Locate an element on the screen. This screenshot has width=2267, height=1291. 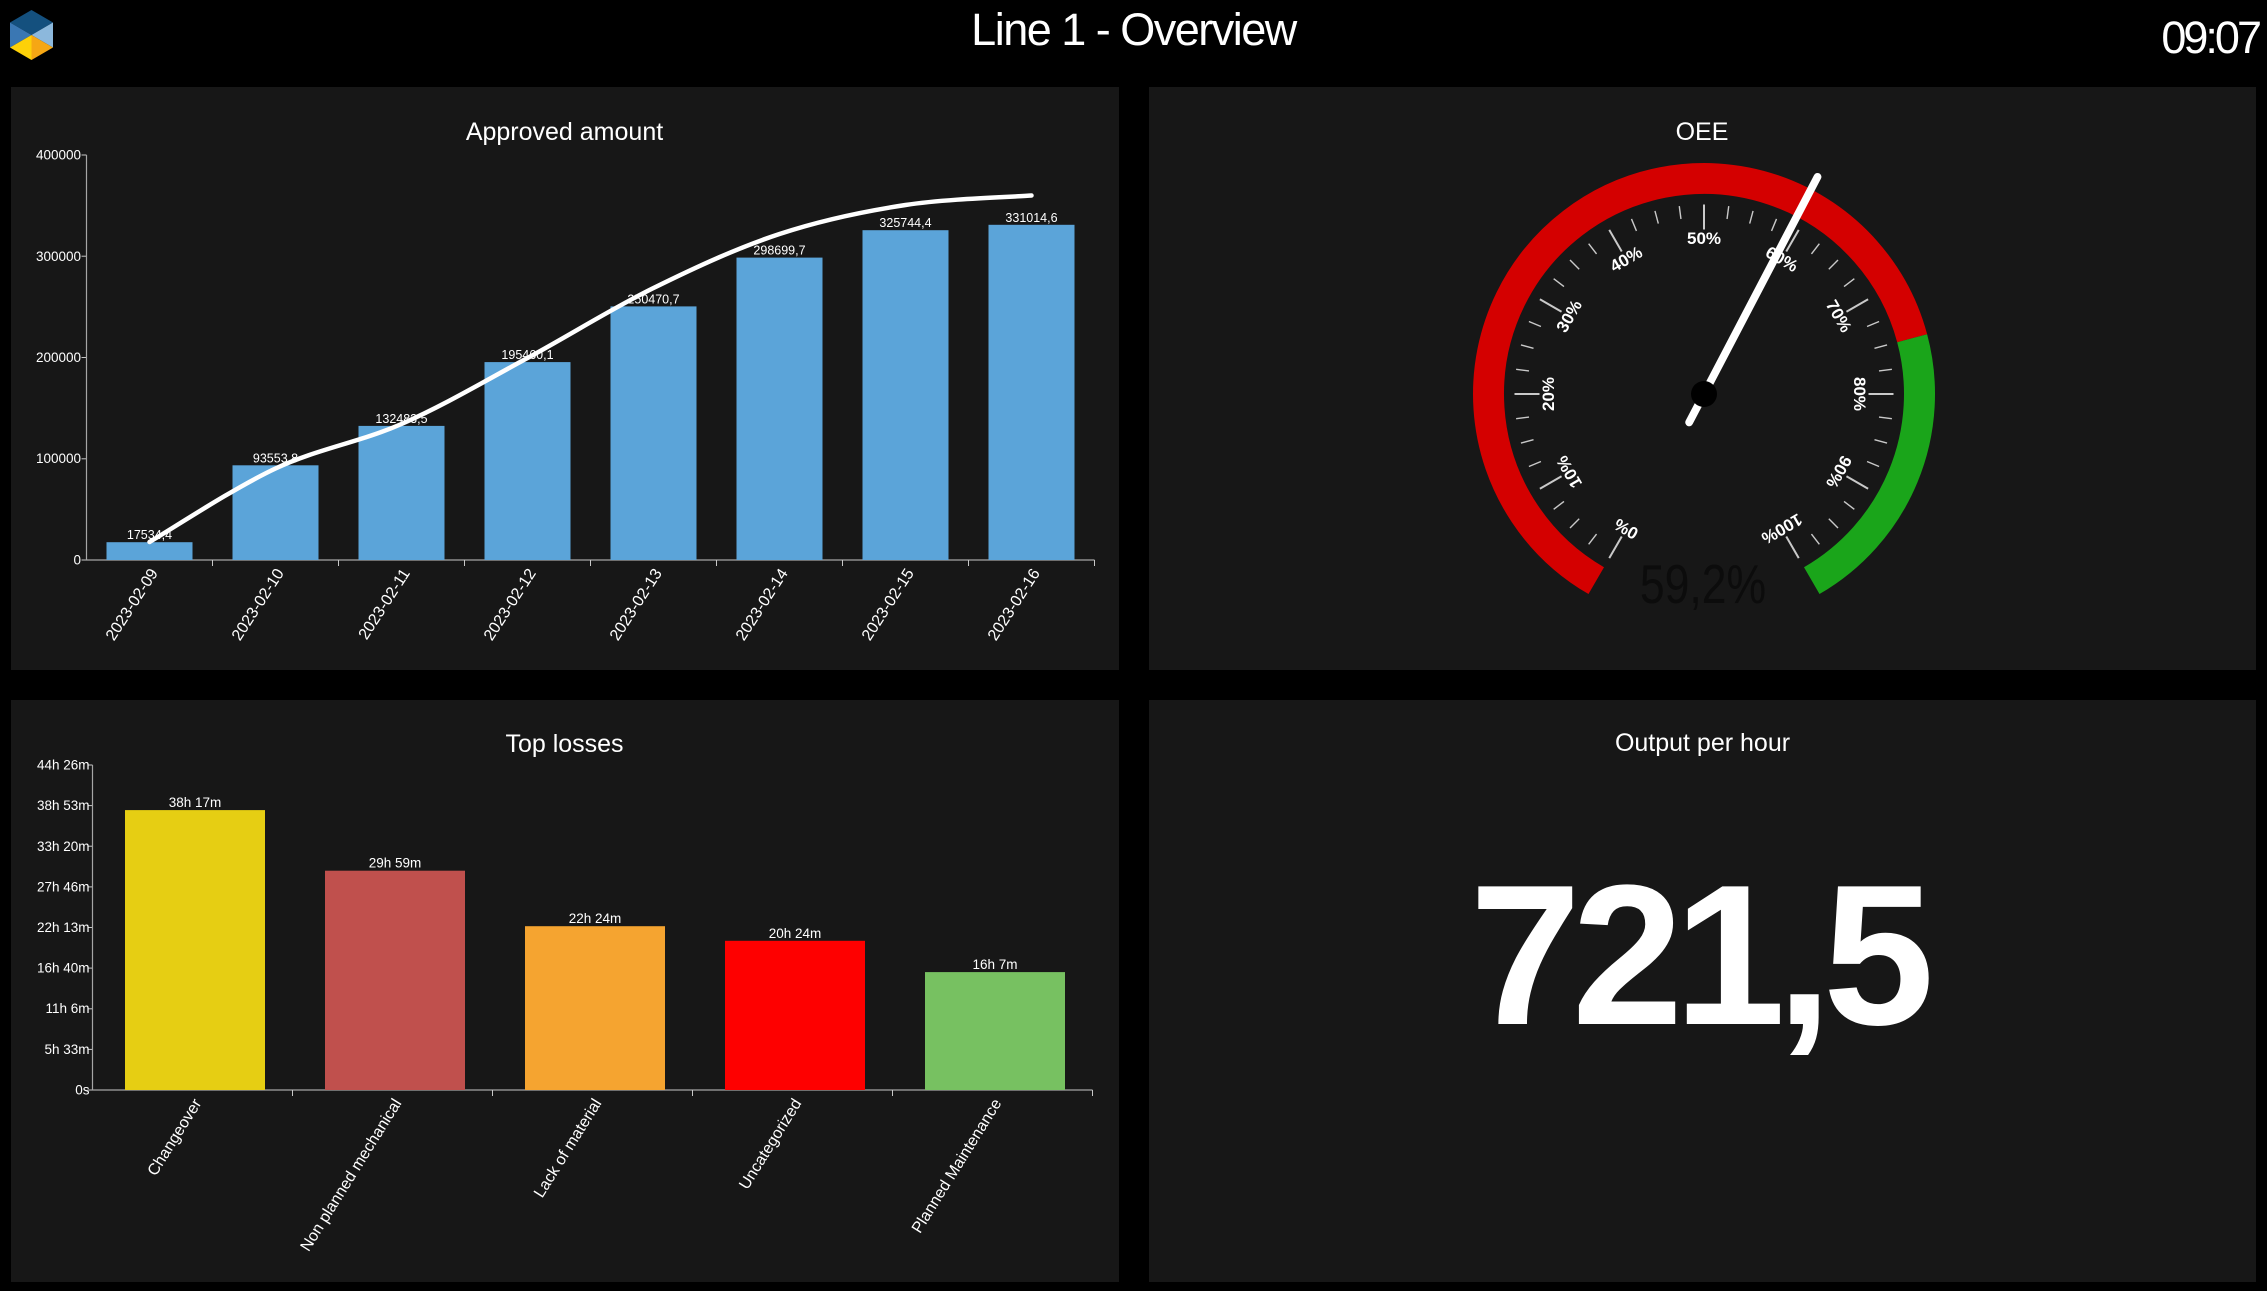
svg-text: 38h 17m is located at coordinates (195, 802).